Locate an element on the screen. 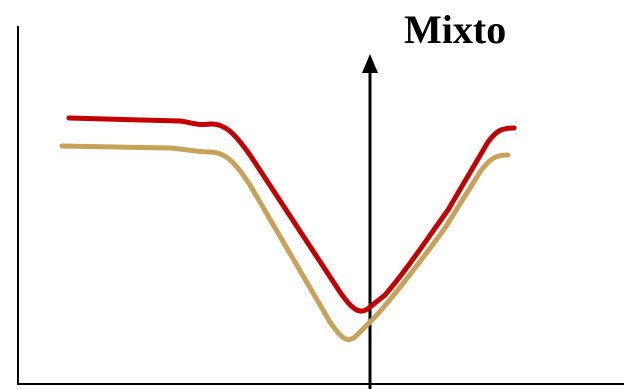  diagram-title: Mixto is located at coordinates (455, 29).